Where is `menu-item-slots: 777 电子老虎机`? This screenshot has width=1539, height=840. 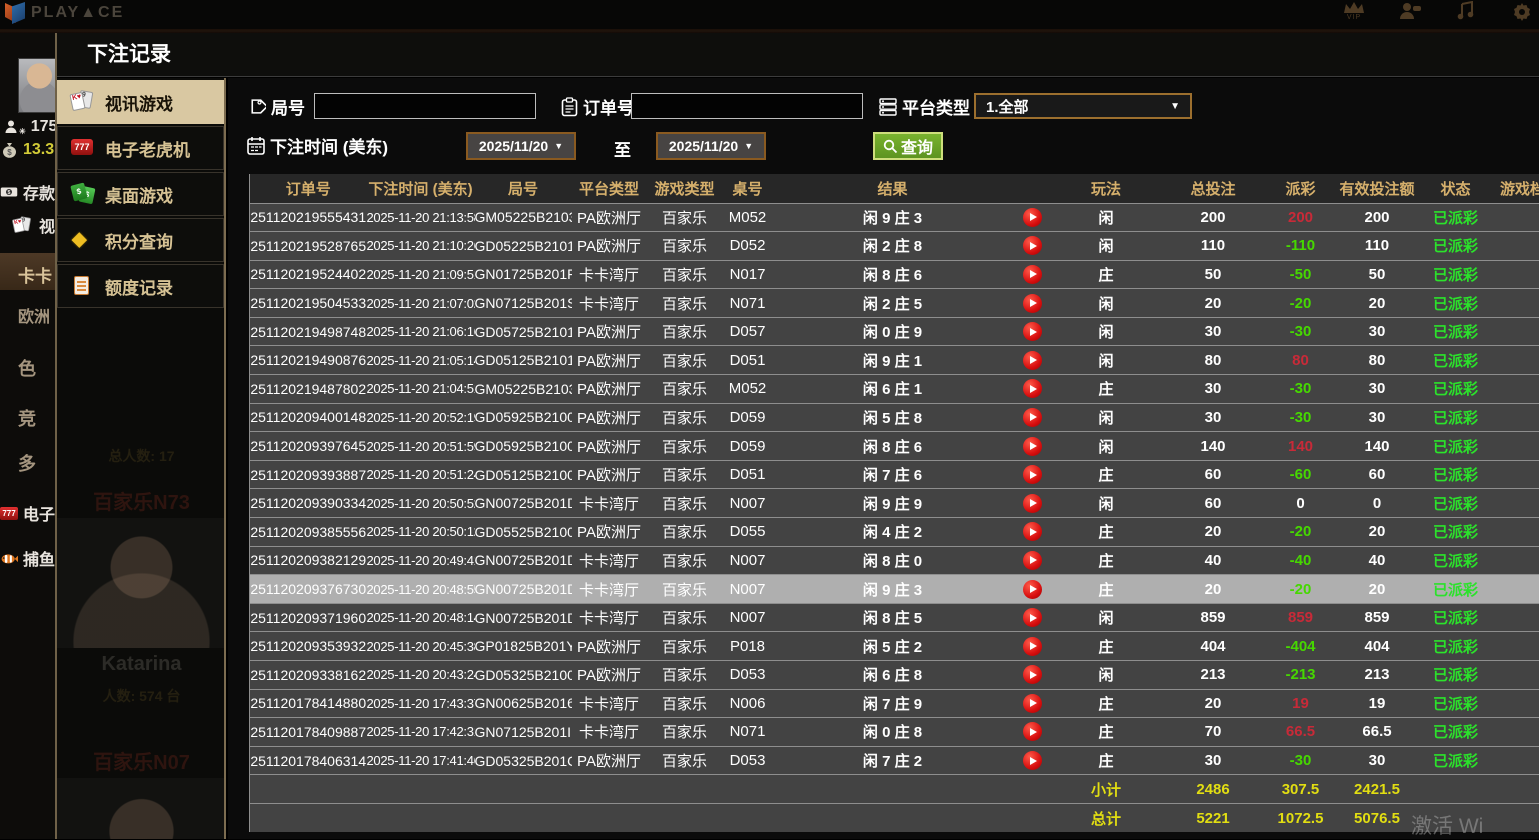
menu-item-slots: 777 电子老虎机 is located at coordinates (140, 148).